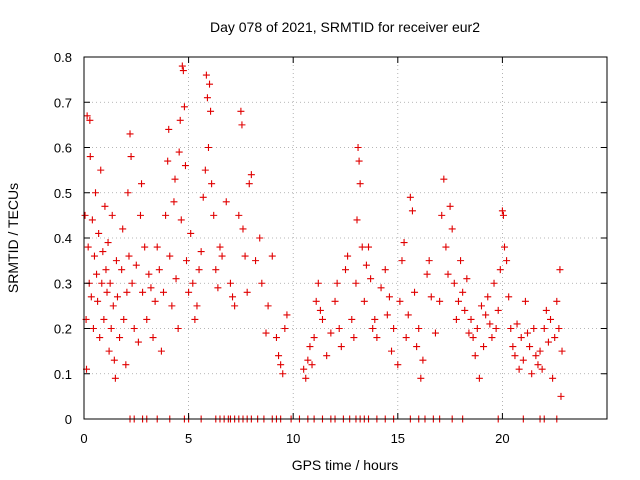  Describe the element at coordinates (68, 419) in the screenshot. I see `y-tick-label: 0` at that location.